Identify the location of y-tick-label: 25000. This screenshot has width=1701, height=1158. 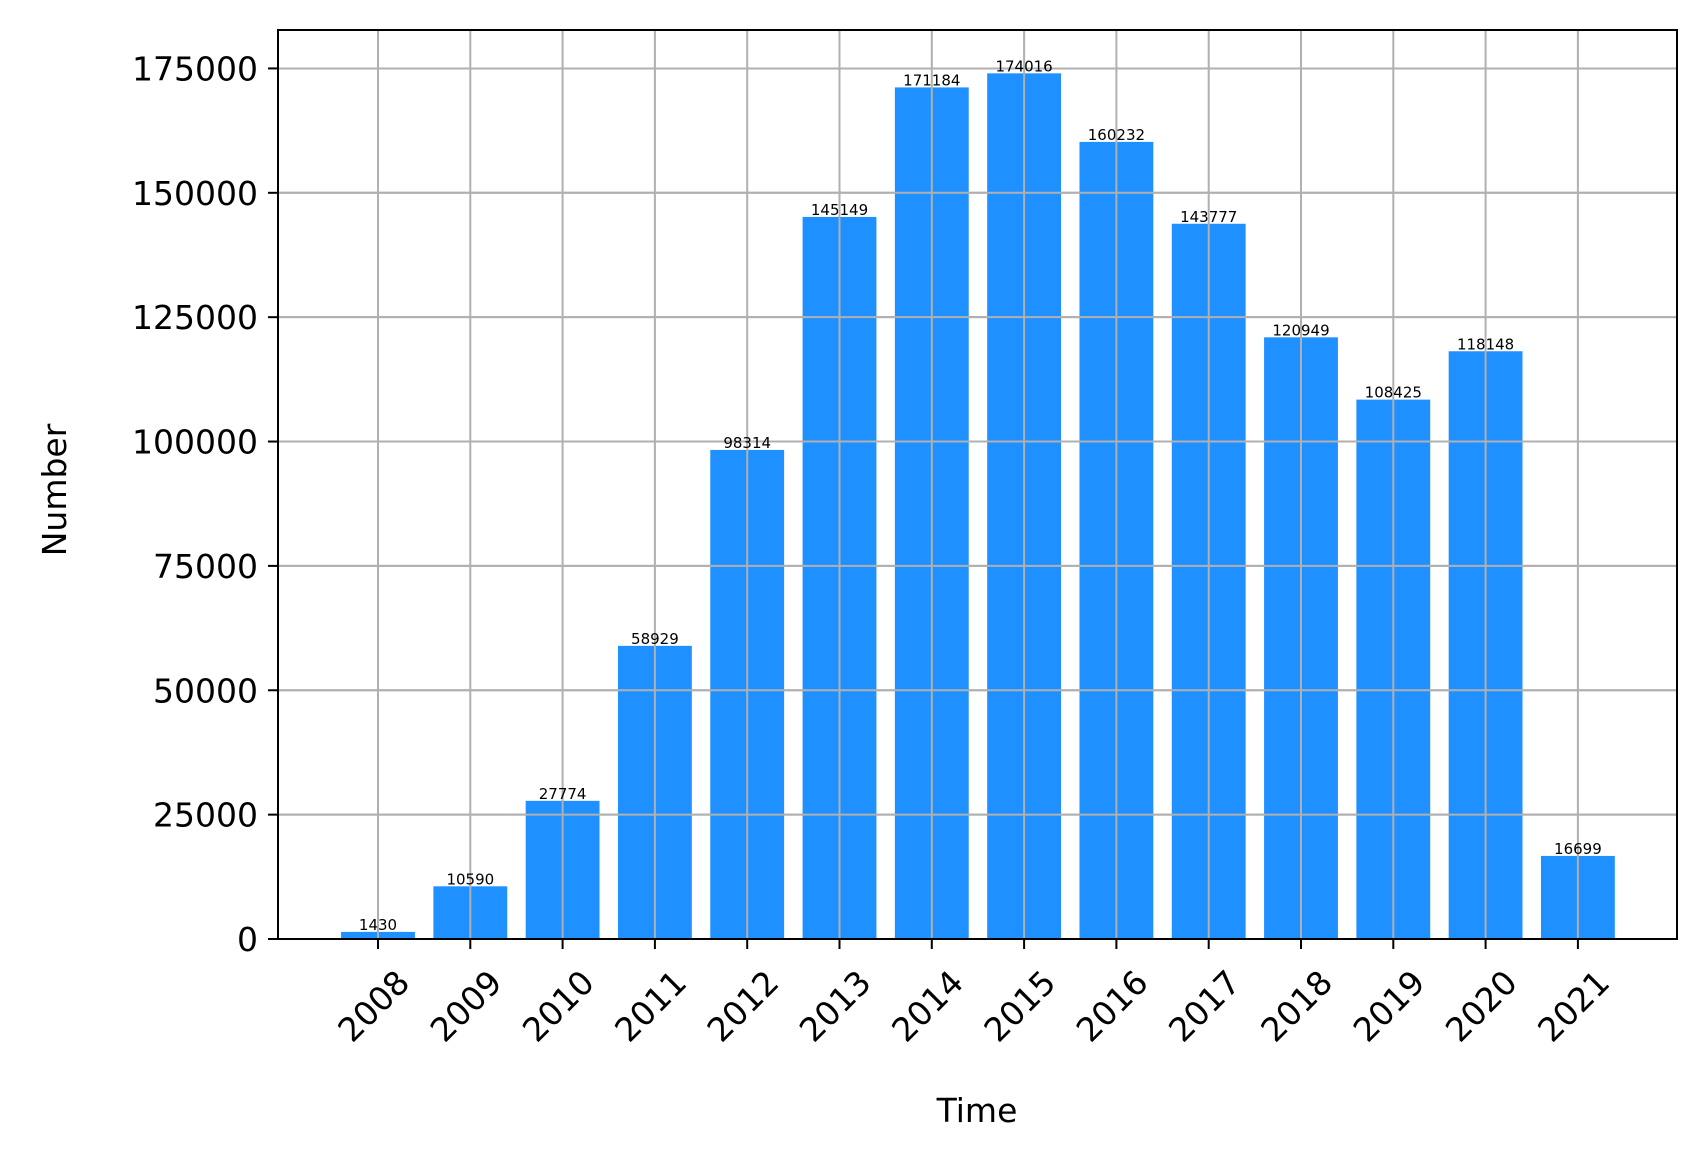
(205, 815).